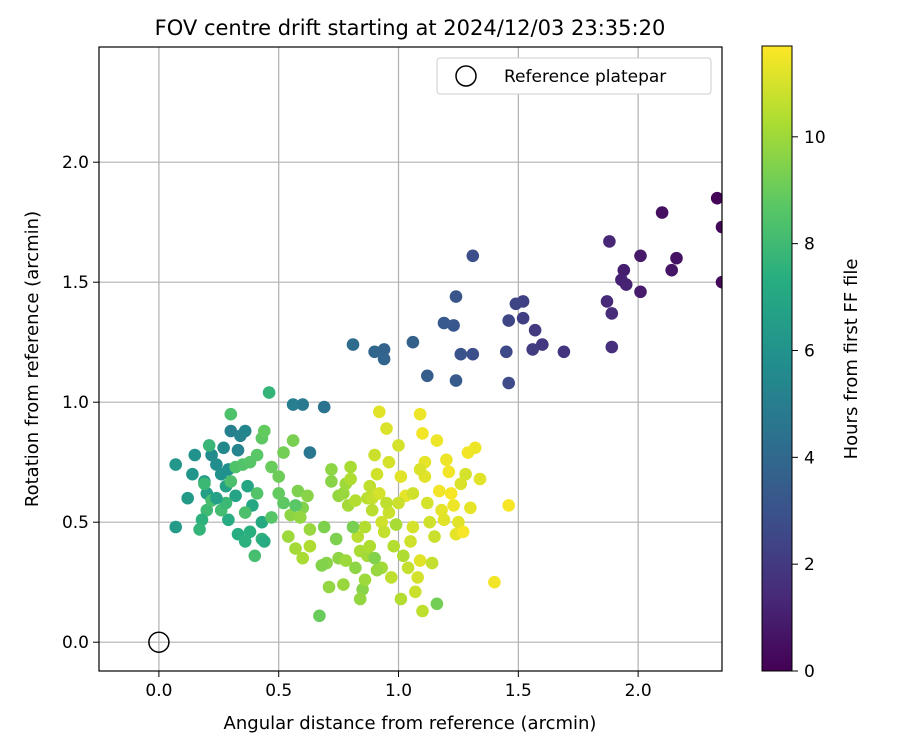 This screenshot has width=900, height=754. What do you see at coordinates (777, 358) in the screenshot?
I see `colorbar-gradient` at bounding box center [777, 358].